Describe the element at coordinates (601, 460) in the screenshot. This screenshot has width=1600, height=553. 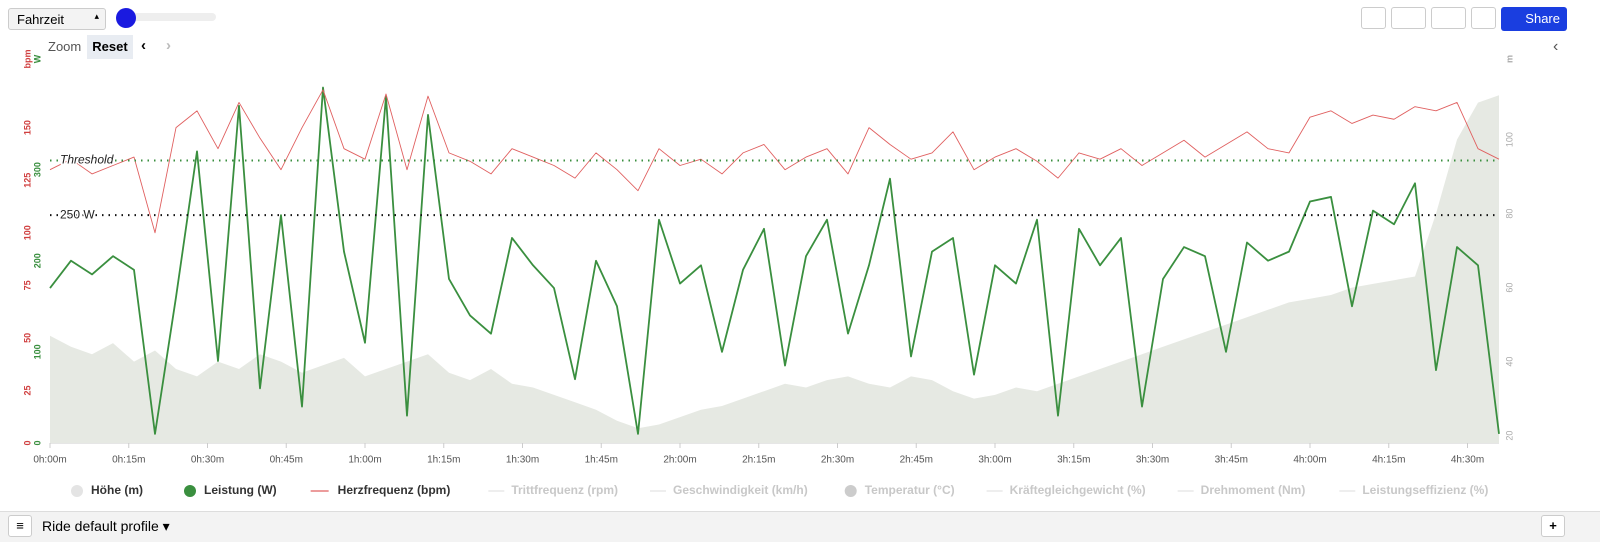
I see `x-tick-label: 1h:45m` at that location.